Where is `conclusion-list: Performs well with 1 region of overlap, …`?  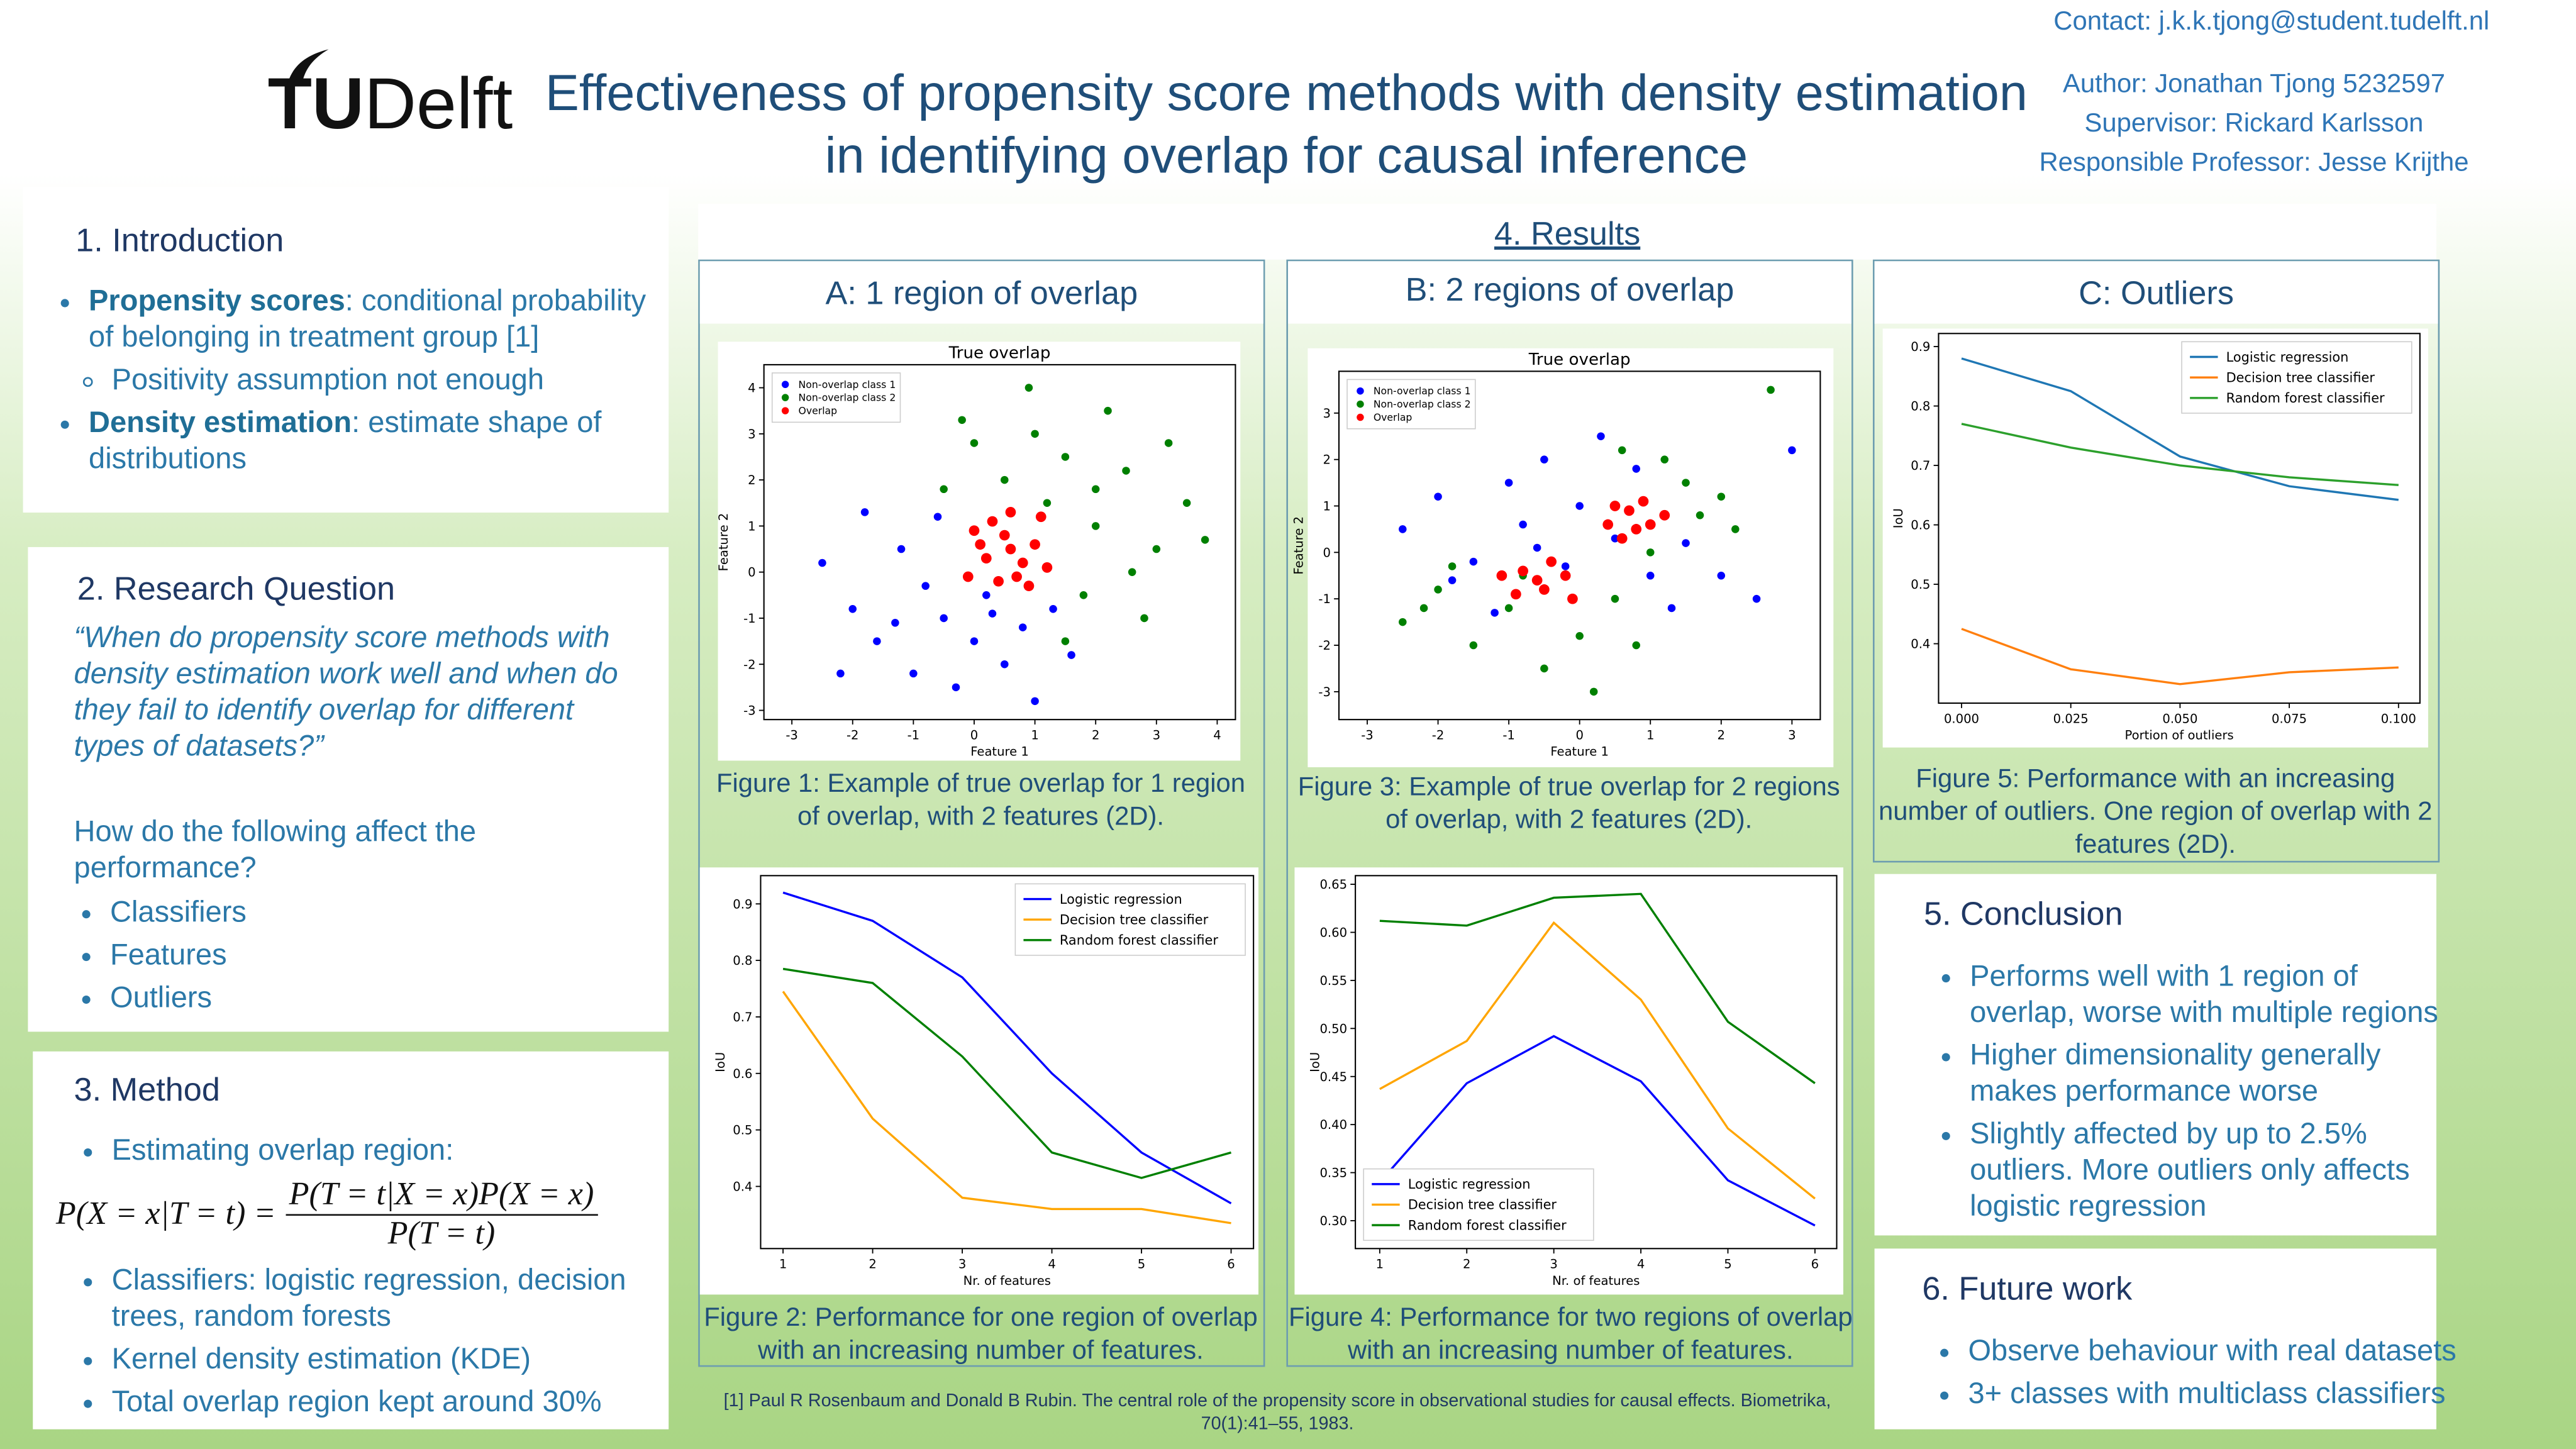 conclusion-list: Performs well with 1 region of overlap, … is located at coordinates (2198, 1094).